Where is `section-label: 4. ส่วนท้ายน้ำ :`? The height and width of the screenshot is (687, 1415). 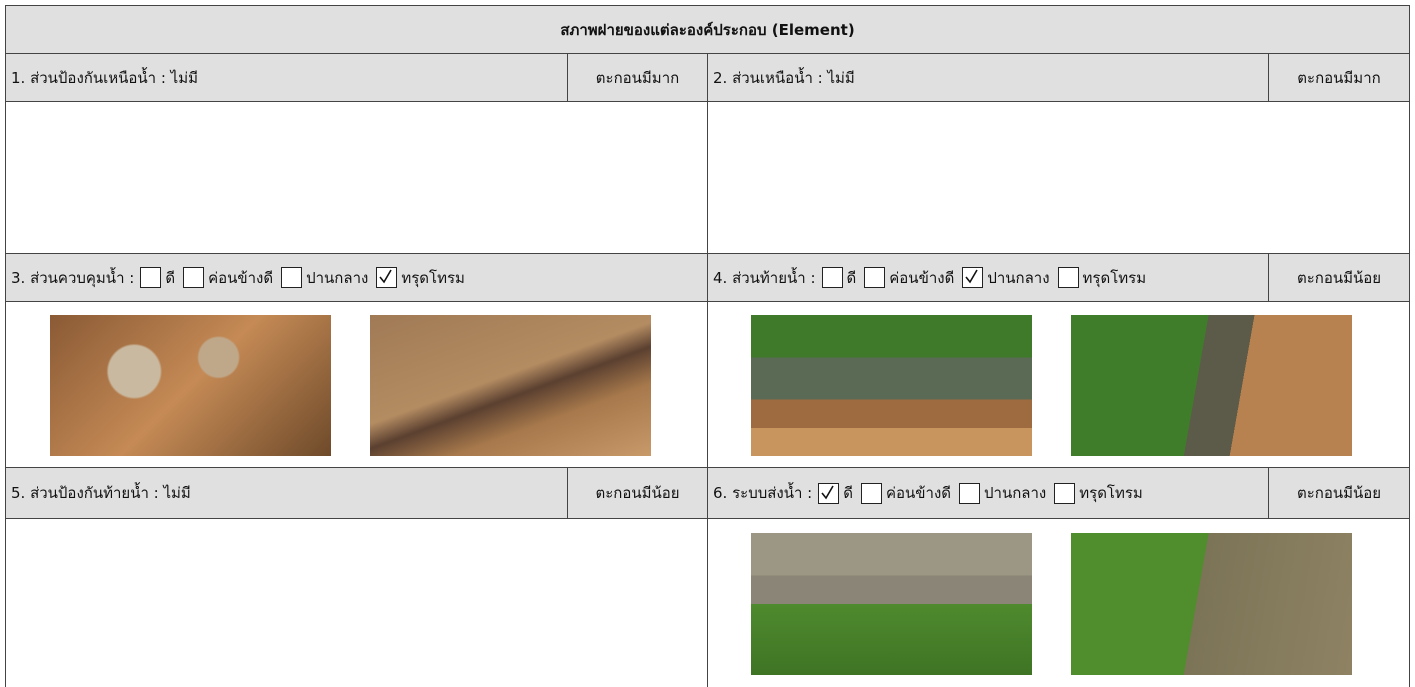
section-label: 4. ส่วนท้ายน้ำ : is located at coordinates (764, 277).